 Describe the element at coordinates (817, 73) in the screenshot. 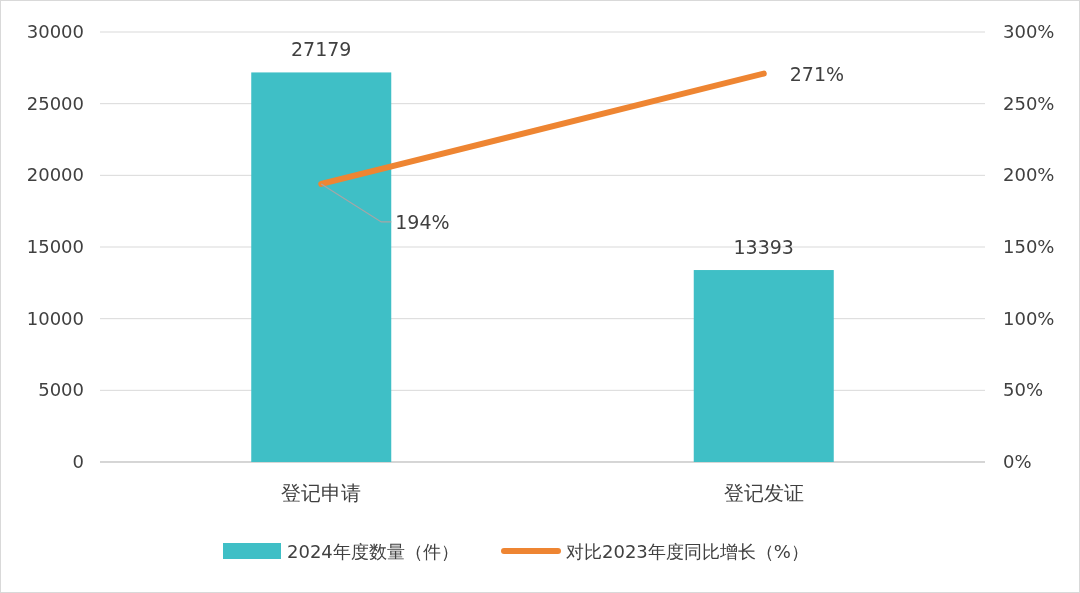

I see `data-label: 271%` at that location.